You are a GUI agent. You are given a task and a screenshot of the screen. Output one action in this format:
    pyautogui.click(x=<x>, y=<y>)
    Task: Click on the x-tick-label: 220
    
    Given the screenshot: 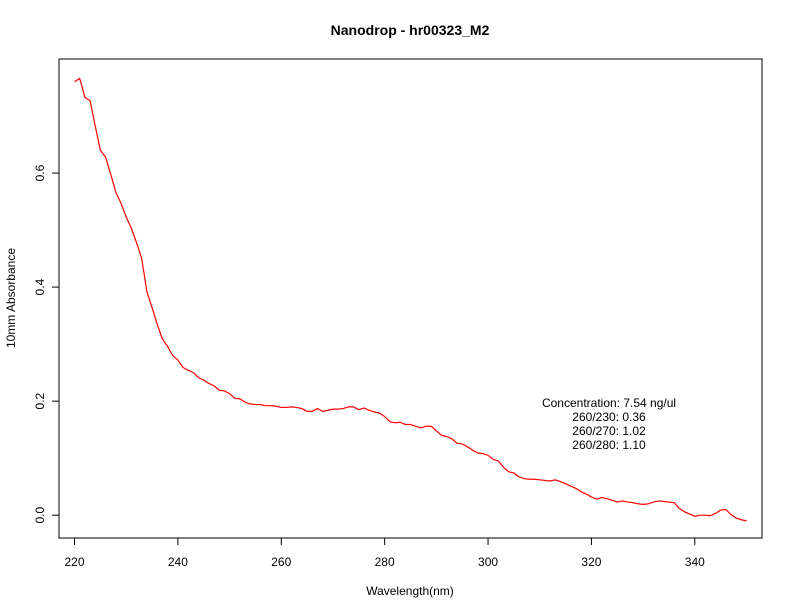 What is the action you would take?
    pyautogui.click(x=74, y=562)
    